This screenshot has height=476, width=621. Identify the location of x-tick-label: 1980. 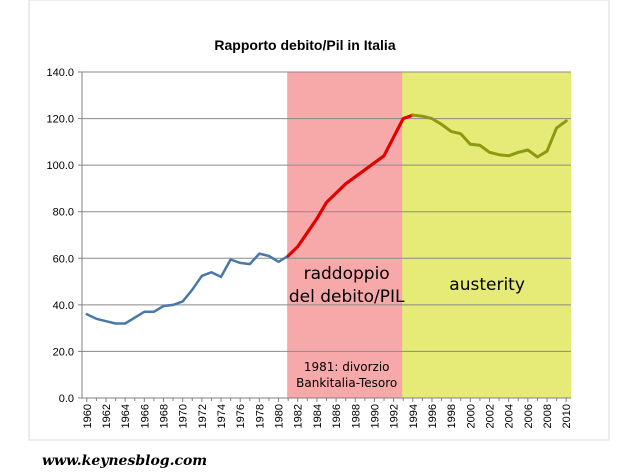
(280, 416).